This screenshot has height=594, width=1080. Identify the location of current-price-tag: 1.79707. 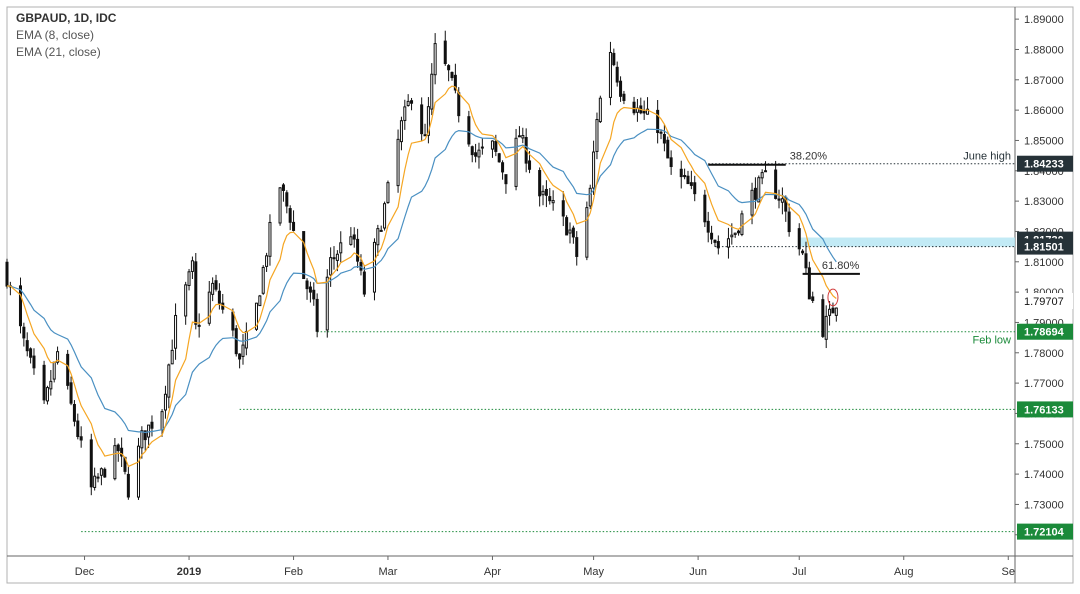
(1044, 302).